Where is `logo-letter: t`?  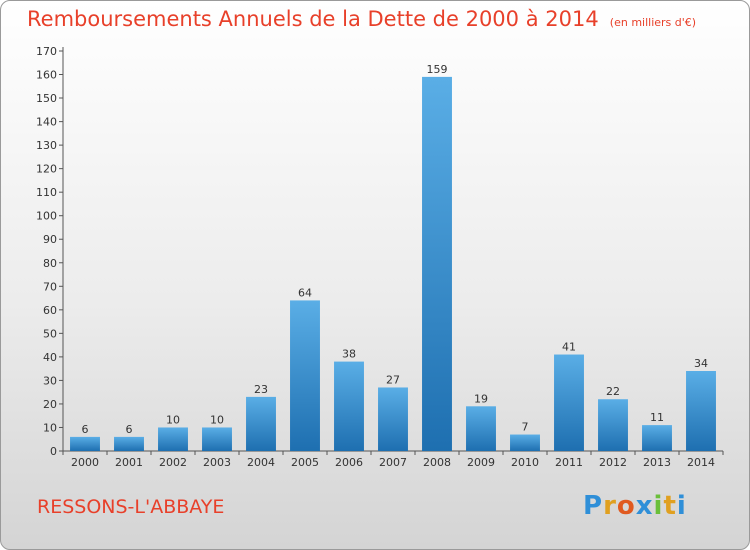 logo-letter: t is located at coordinates (670, 506).